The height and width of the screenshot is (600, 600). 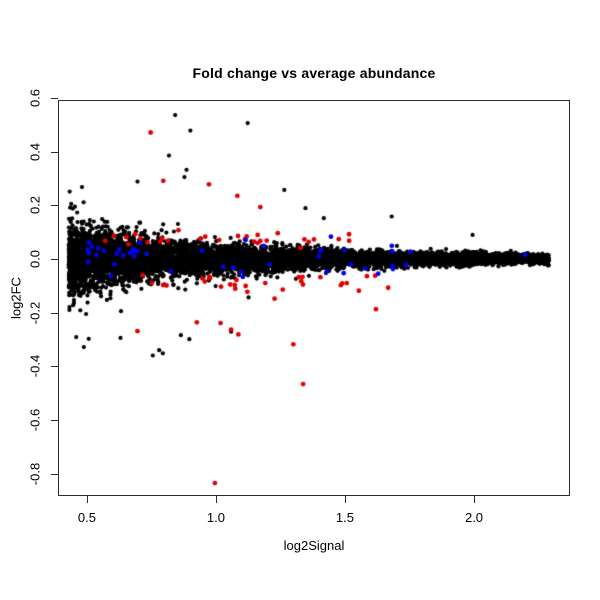 What do you see at coordinates (35, 366) in the screenshot?
I see `y-tick-label: -0.4` at bounding box center [35, 366].